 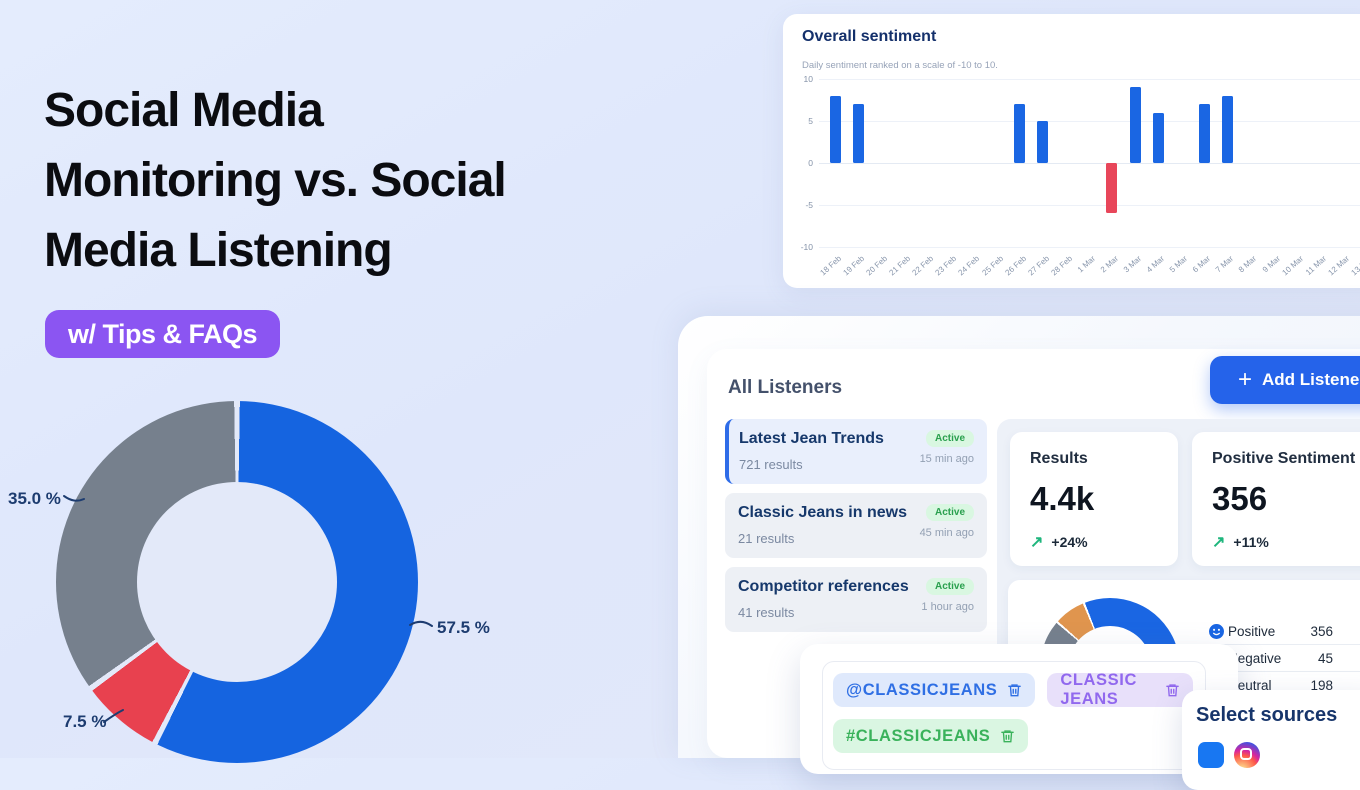 What do you see at coordinates (1014, 715) in the screenshot?
I see `keywords-box: @CLASSICJEANS CLASSIC JEANS #CLASSICJEANS` at bounding box center [1014, 715].